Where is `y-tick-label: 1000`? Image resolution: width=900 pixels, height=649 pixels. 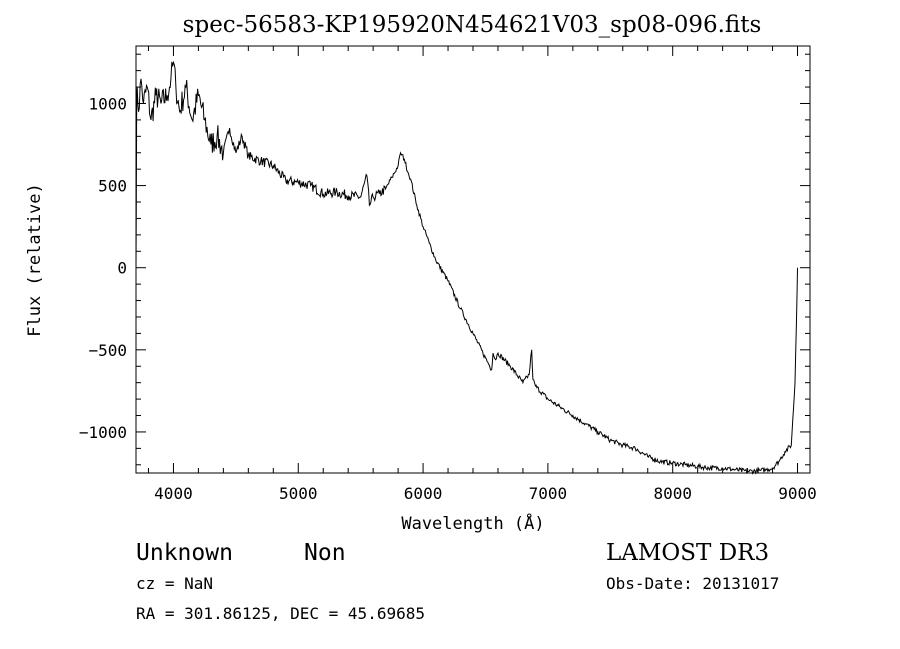 y-tick-label: 1000 is located at coordinates (107, 103).